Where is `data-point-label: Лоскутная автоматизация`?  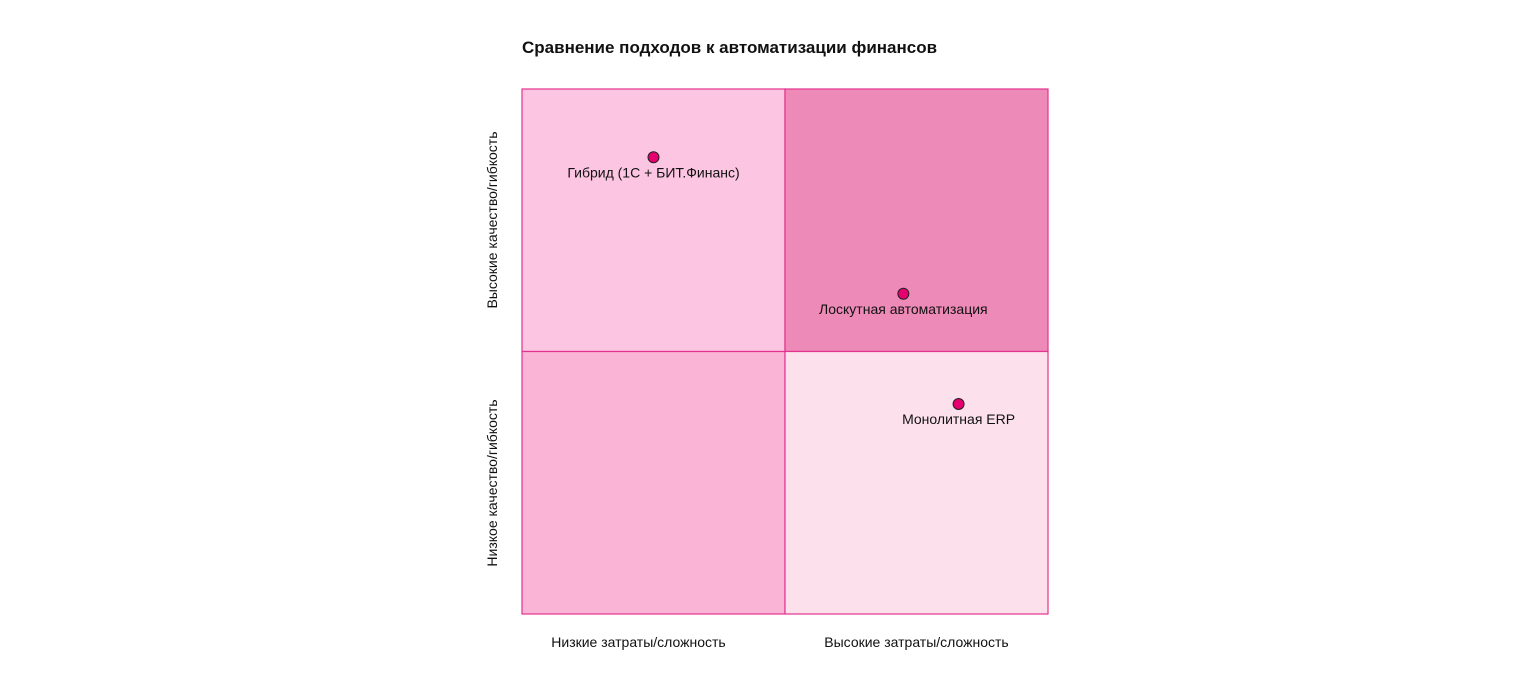
data-point-label: Лоскутная автоматизация is located at coordinates (903, 309).